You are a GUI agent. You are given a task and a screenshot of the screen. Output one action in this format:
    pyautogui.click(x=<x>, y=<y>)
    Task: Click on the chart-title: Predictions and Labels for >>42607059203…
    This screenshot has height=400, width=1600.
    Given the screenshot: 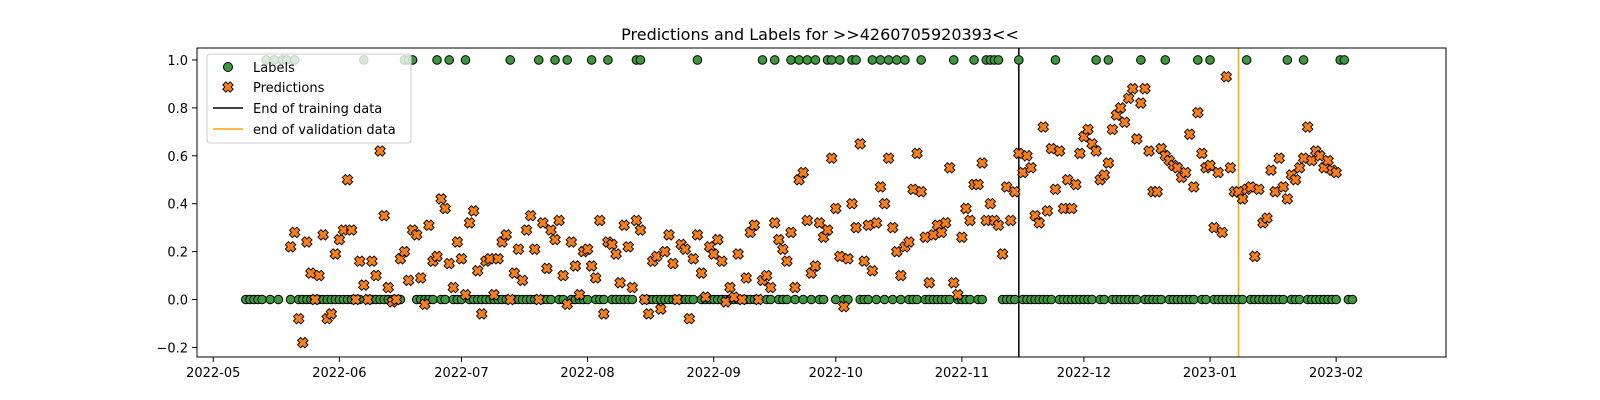 What is the action you would take?
    pyautogui.click(x=820, y=34)
    